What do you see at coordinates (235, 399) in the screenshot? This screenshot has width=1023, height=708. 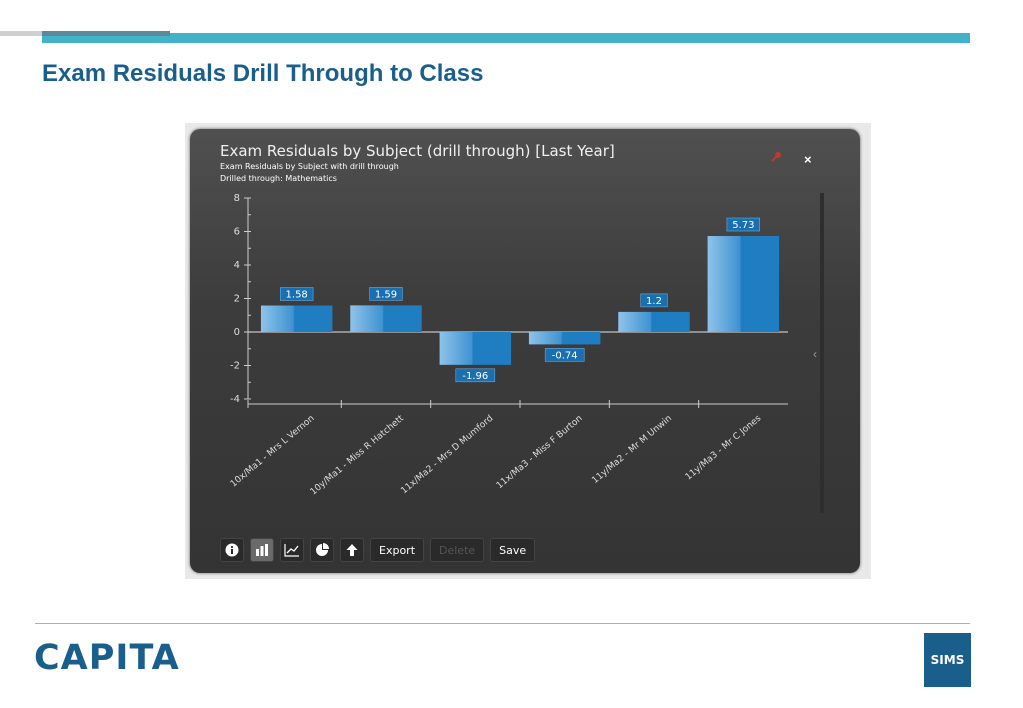 I see `y-tick-label: -4` at bounding box center [235, 399].